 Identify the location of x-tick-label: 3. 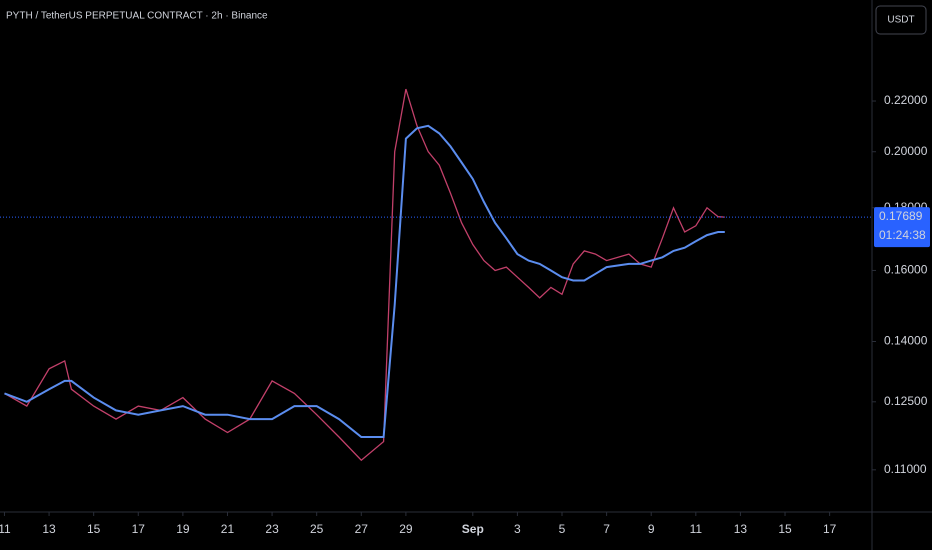
(517, 529).